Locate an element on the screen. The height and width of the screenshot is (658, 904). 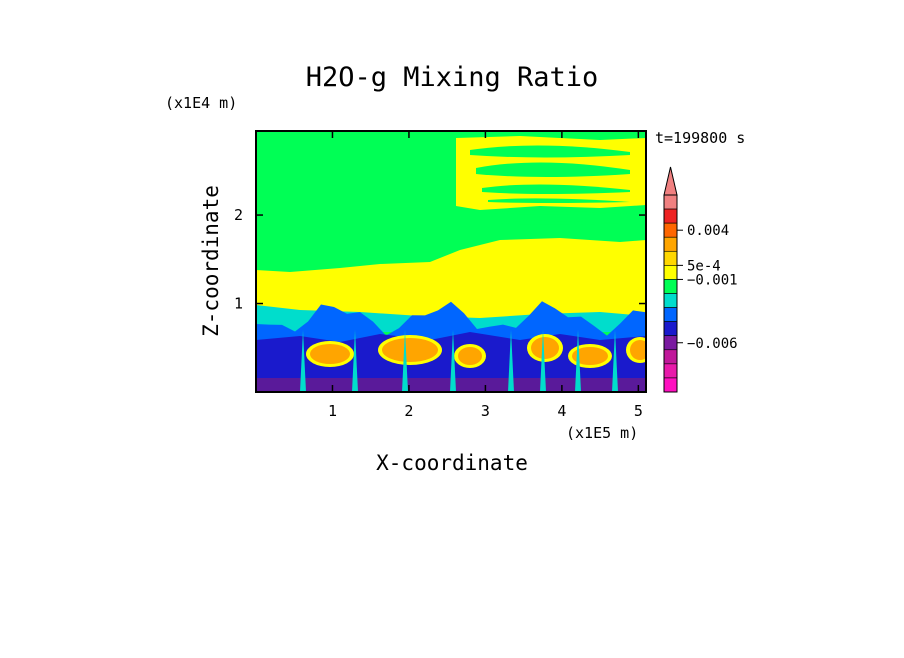
y-tick-label: 1 is located at coordinates (238, 304).